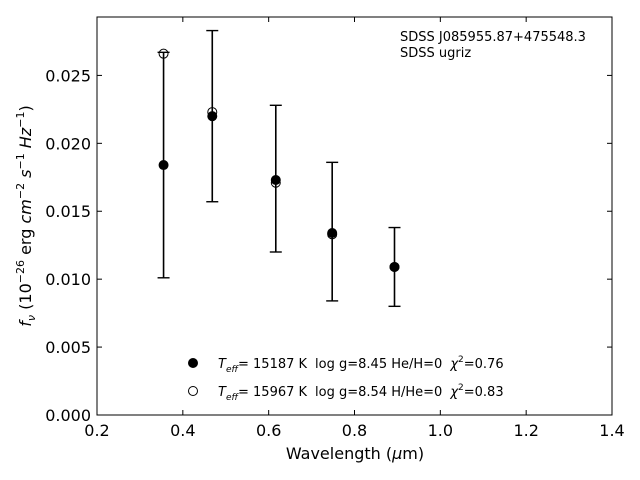 The width and height of the screenshot is (640, 480). What do you see at coordinates (193, 391) in the screenshot?
I see `legend-marker-open` at bounding box center [193, 391].